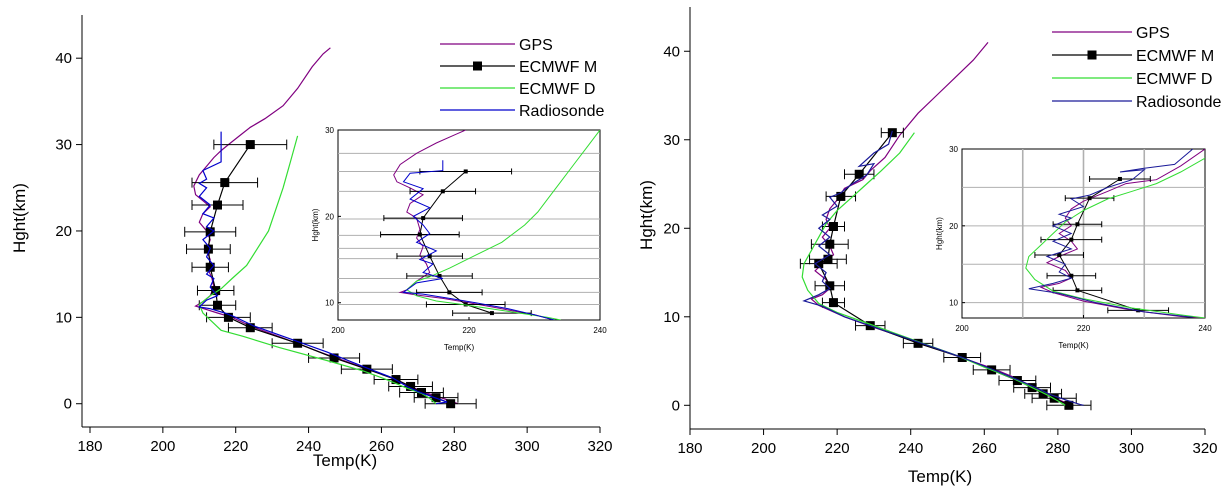  I want to click on c0-inset-series-radiosonde, so click(478, 240).